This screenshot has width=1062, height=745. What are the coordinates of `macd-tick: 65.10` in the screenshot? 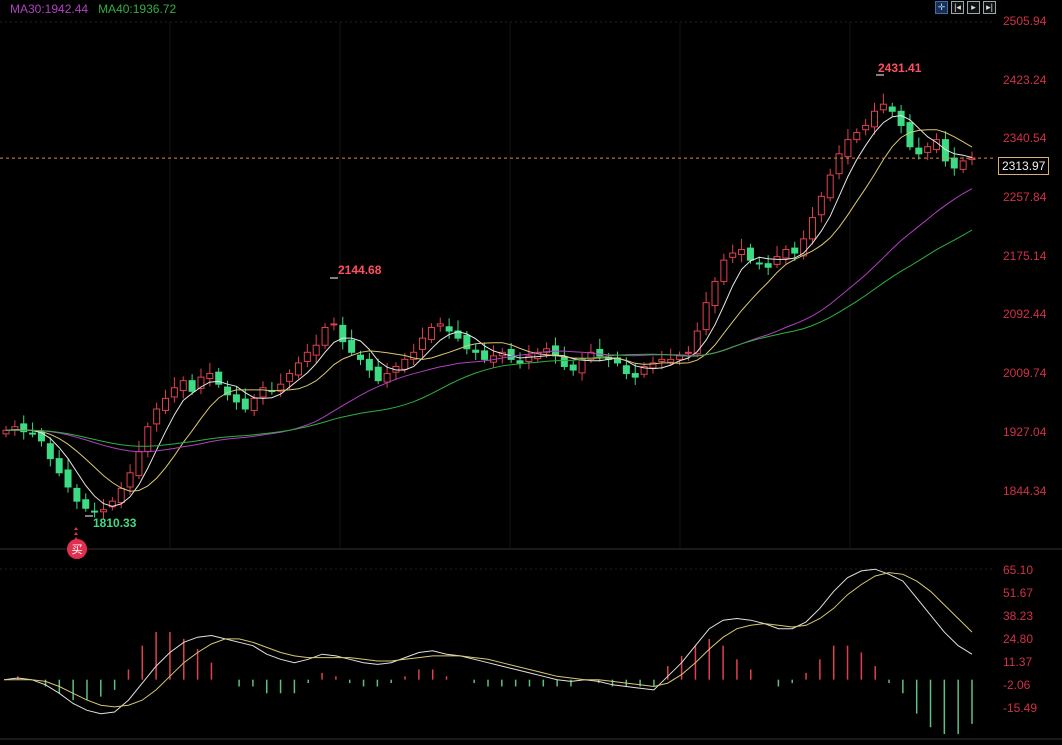 It's located at (1018, 570).